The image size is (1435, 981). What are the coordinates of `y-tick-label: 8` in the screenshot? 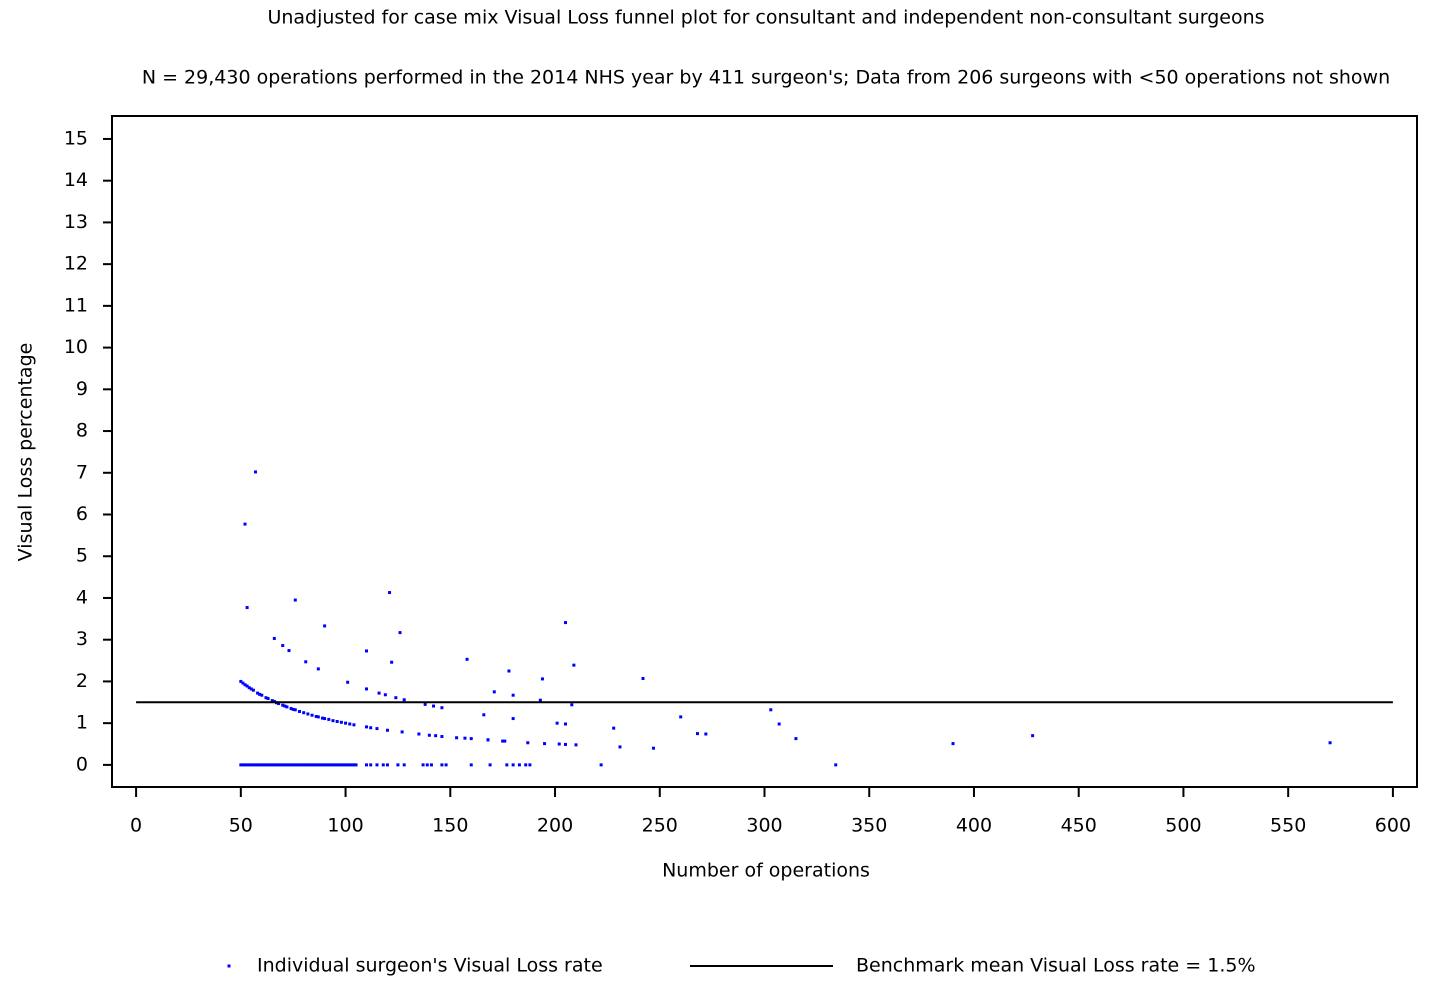 It's located at (82, 431).